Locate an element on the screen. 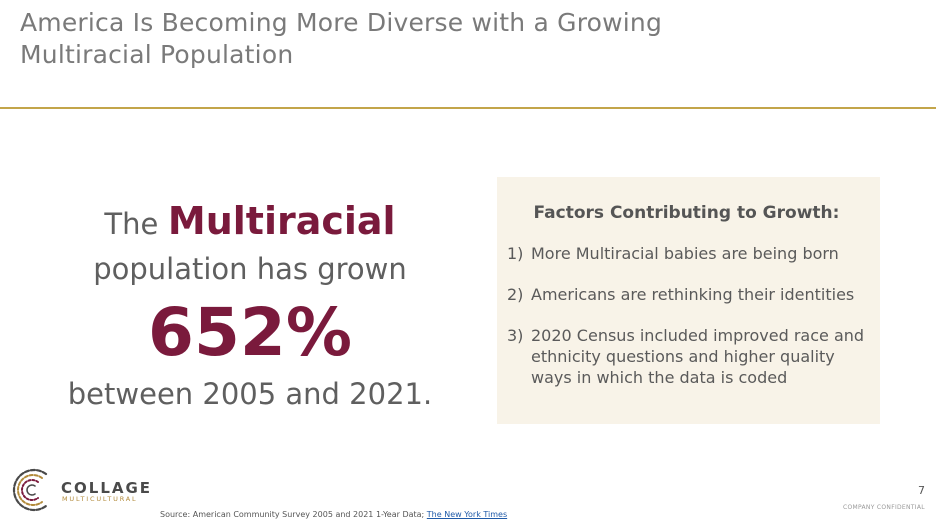 Image resolution: width=936 pixels, height=521 pixels. factors-heading: Factors Contributing to Growth: is located at coordinates (686, 213).